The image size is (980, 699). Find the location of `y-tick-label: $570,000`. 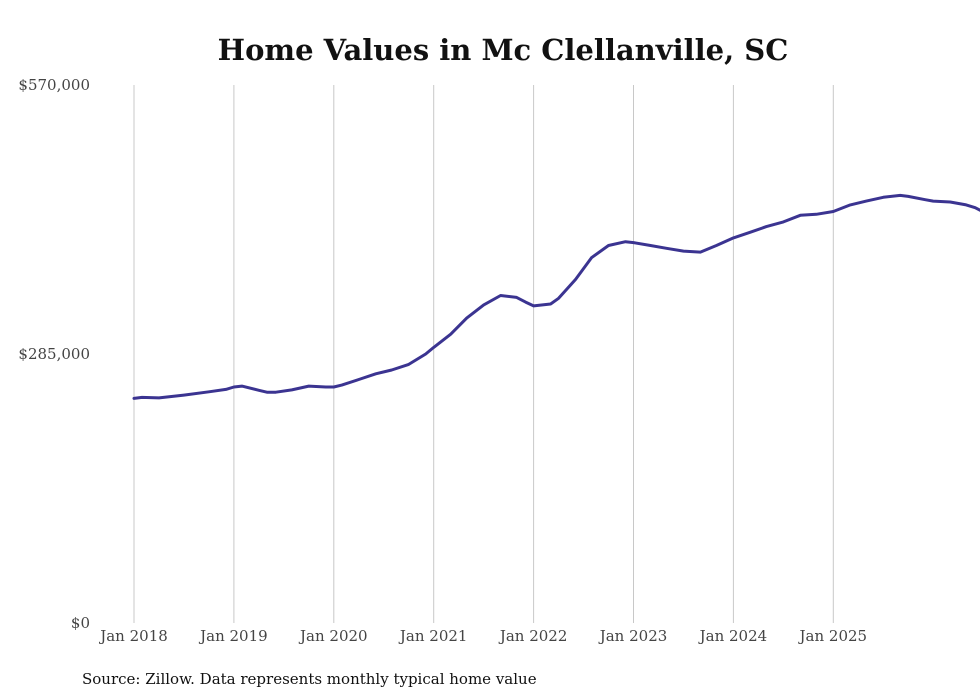

y-tick-label: $570,000 is located at coordinates (54, 85).